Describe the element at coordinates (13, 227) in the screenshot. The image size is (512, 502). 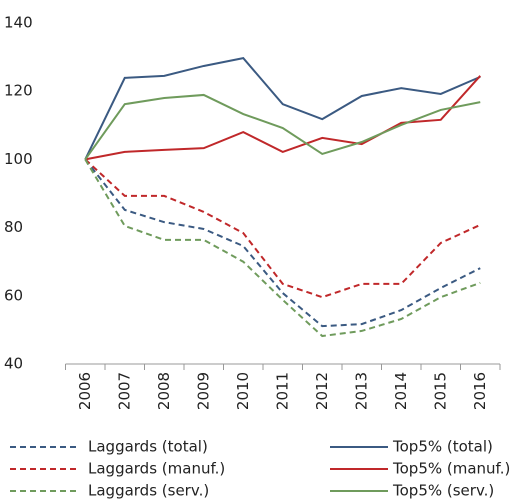
I see `y-tick-label: 80` at that location.